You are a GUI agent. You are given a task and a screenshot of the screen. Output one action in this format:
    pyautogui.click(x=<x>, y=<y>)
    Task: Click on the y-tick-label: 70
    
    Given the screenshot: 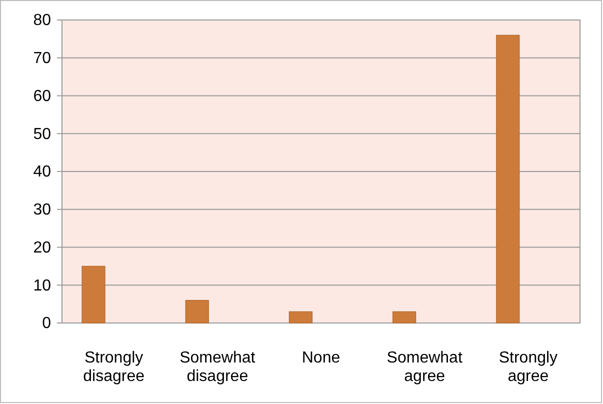 What is the action you would take?
    pyautogui.click(x=42, y=58)
    